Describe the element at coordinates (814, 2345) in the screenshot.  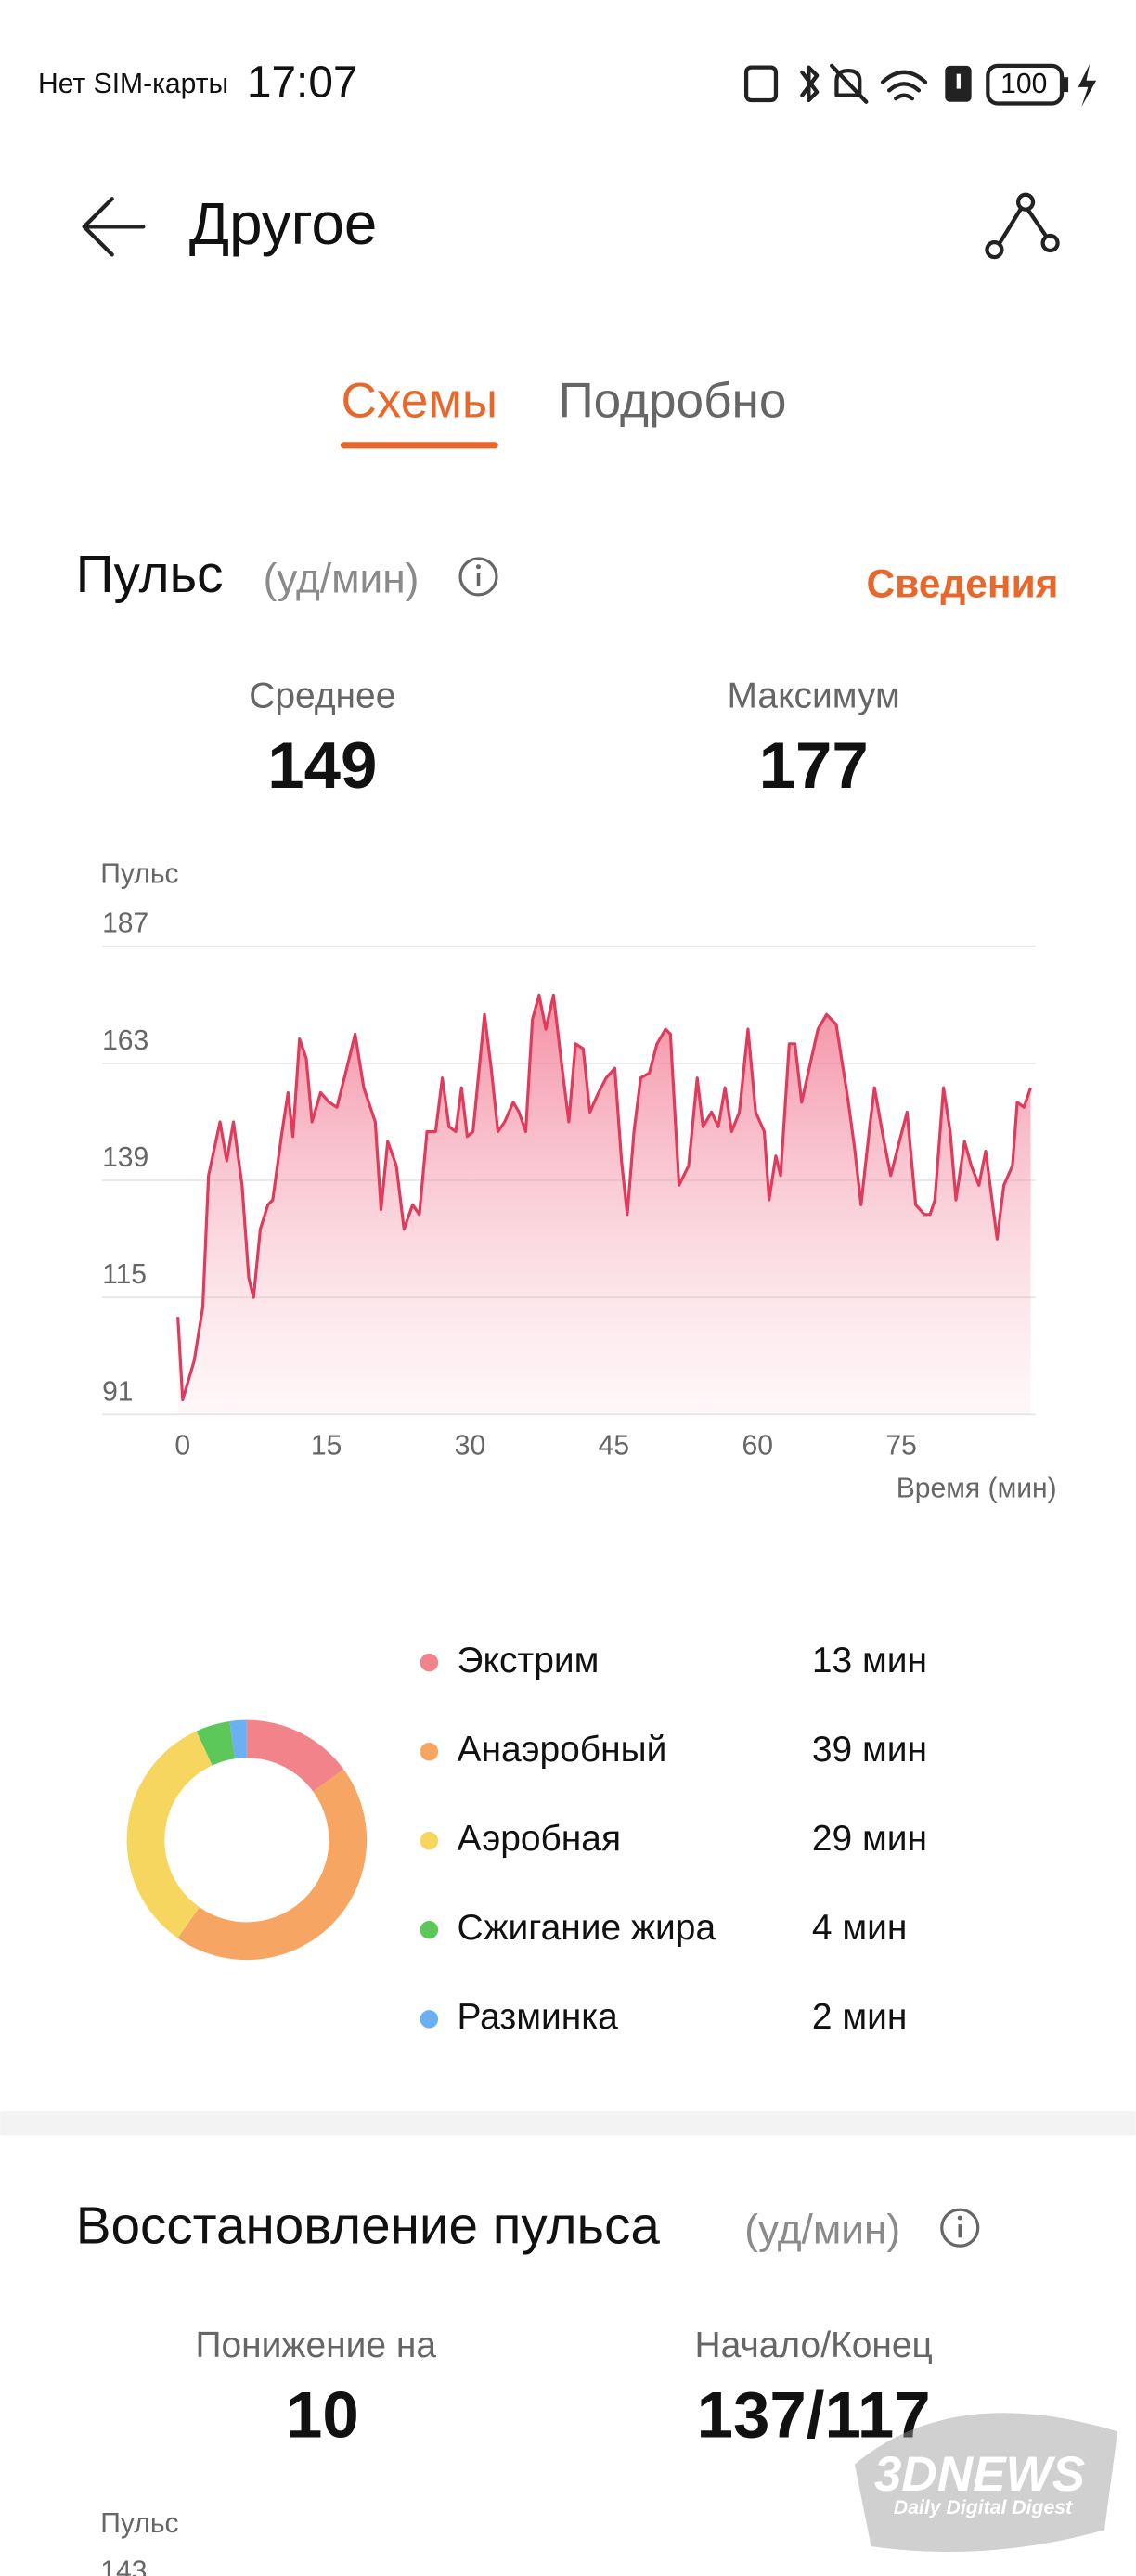
I see `stat-label: Начало/Конец` at that location.